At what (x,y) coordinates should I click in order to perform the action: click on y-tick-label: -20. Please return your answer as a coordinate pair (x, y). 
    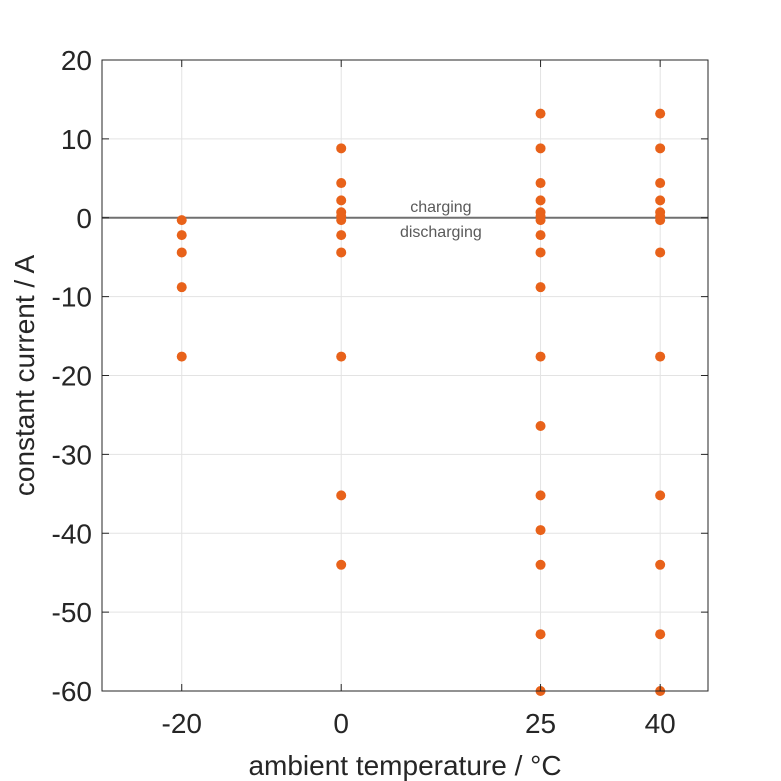
    Looking at the image, I should click on (72, 376).